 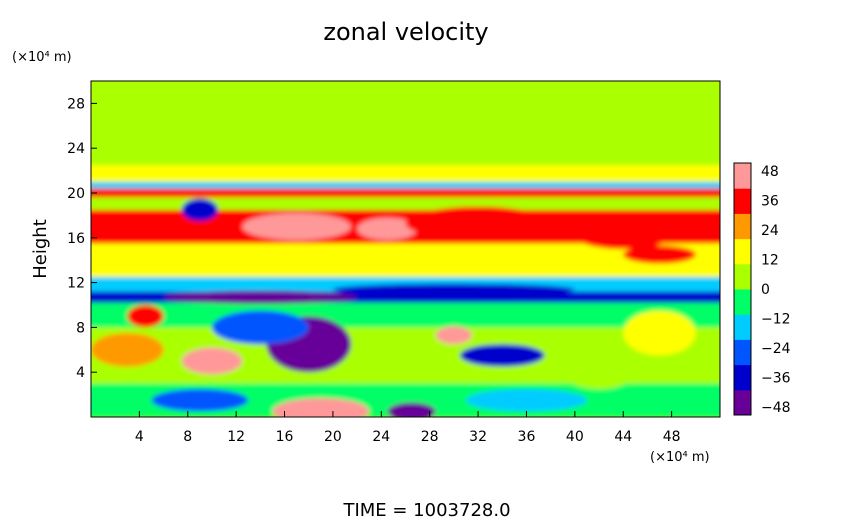 What do you see at coordinates (478, 437) in the screenshot?
I see `x-tick-label-32: 32` at bounding box center [478, 437].